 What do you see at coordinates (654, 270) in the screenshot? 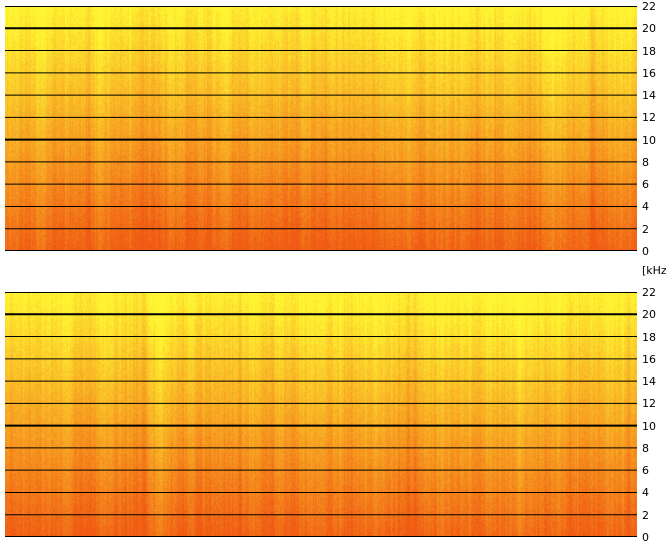
I see `frequency-unit-label: [kHz]` at bounding box center [654, 270].